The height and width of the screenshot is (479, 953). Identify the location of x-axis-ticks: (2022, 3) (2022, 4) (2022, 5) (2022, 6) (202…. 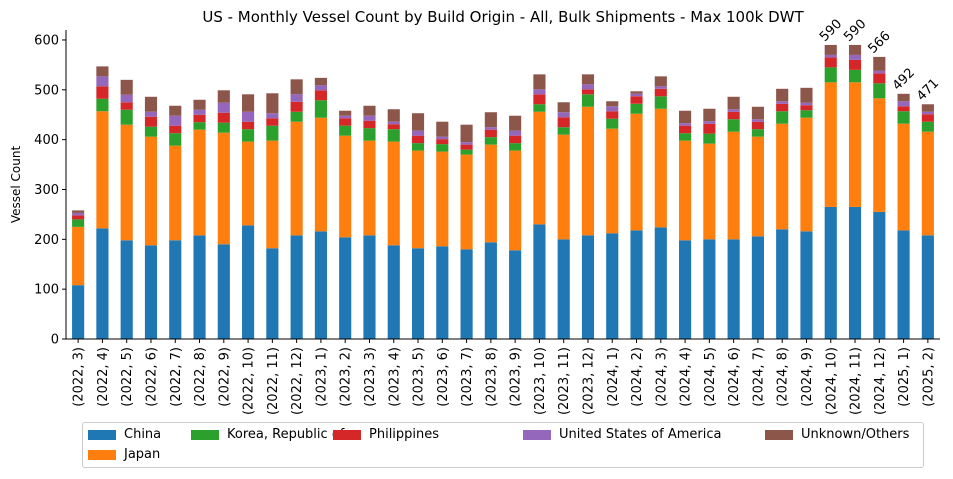
(504, 377).